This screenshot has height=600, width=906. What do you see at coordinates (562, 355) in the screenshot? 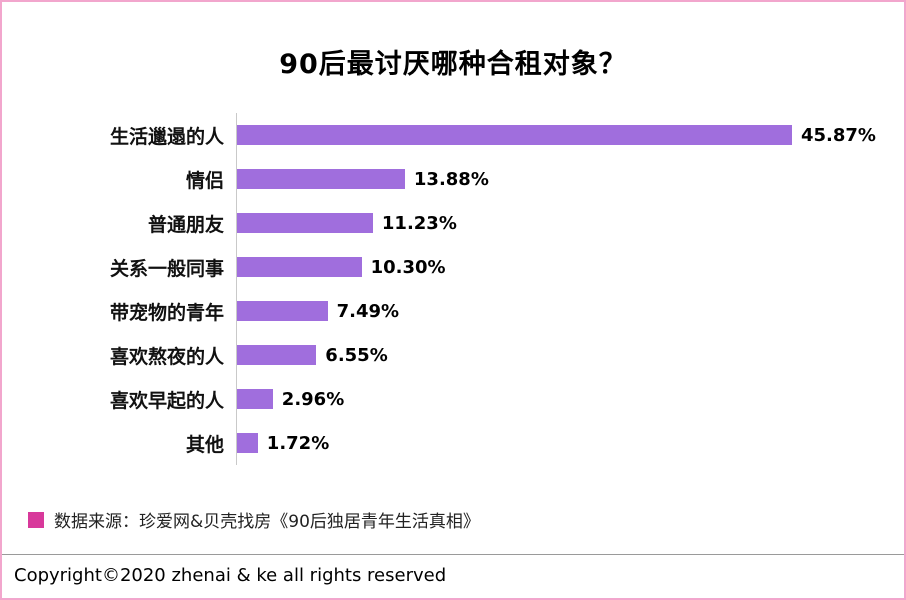
I see `bar-track: 6.55%` at bounding box center [562, 355].